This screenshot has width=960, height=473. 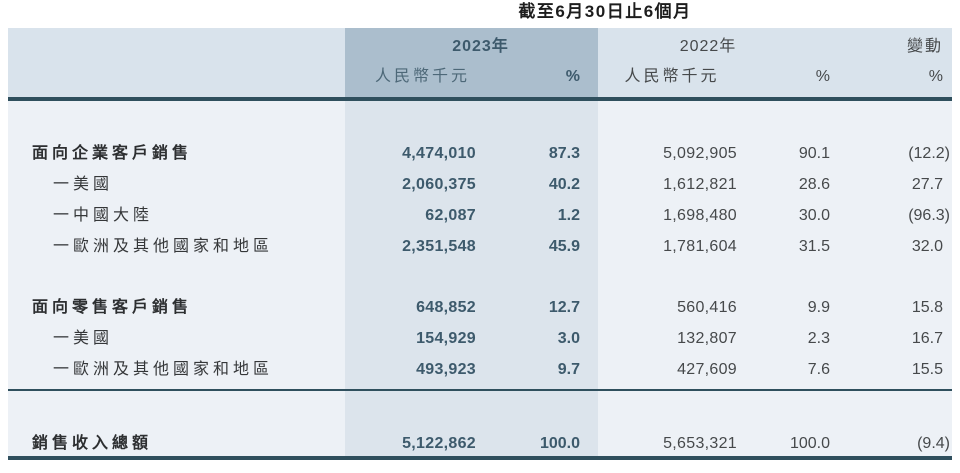 What do you see at coordinates (700, 246) in the screenshot?
I see `value-2022: 1,781,604` at bounding box center [700, 246].